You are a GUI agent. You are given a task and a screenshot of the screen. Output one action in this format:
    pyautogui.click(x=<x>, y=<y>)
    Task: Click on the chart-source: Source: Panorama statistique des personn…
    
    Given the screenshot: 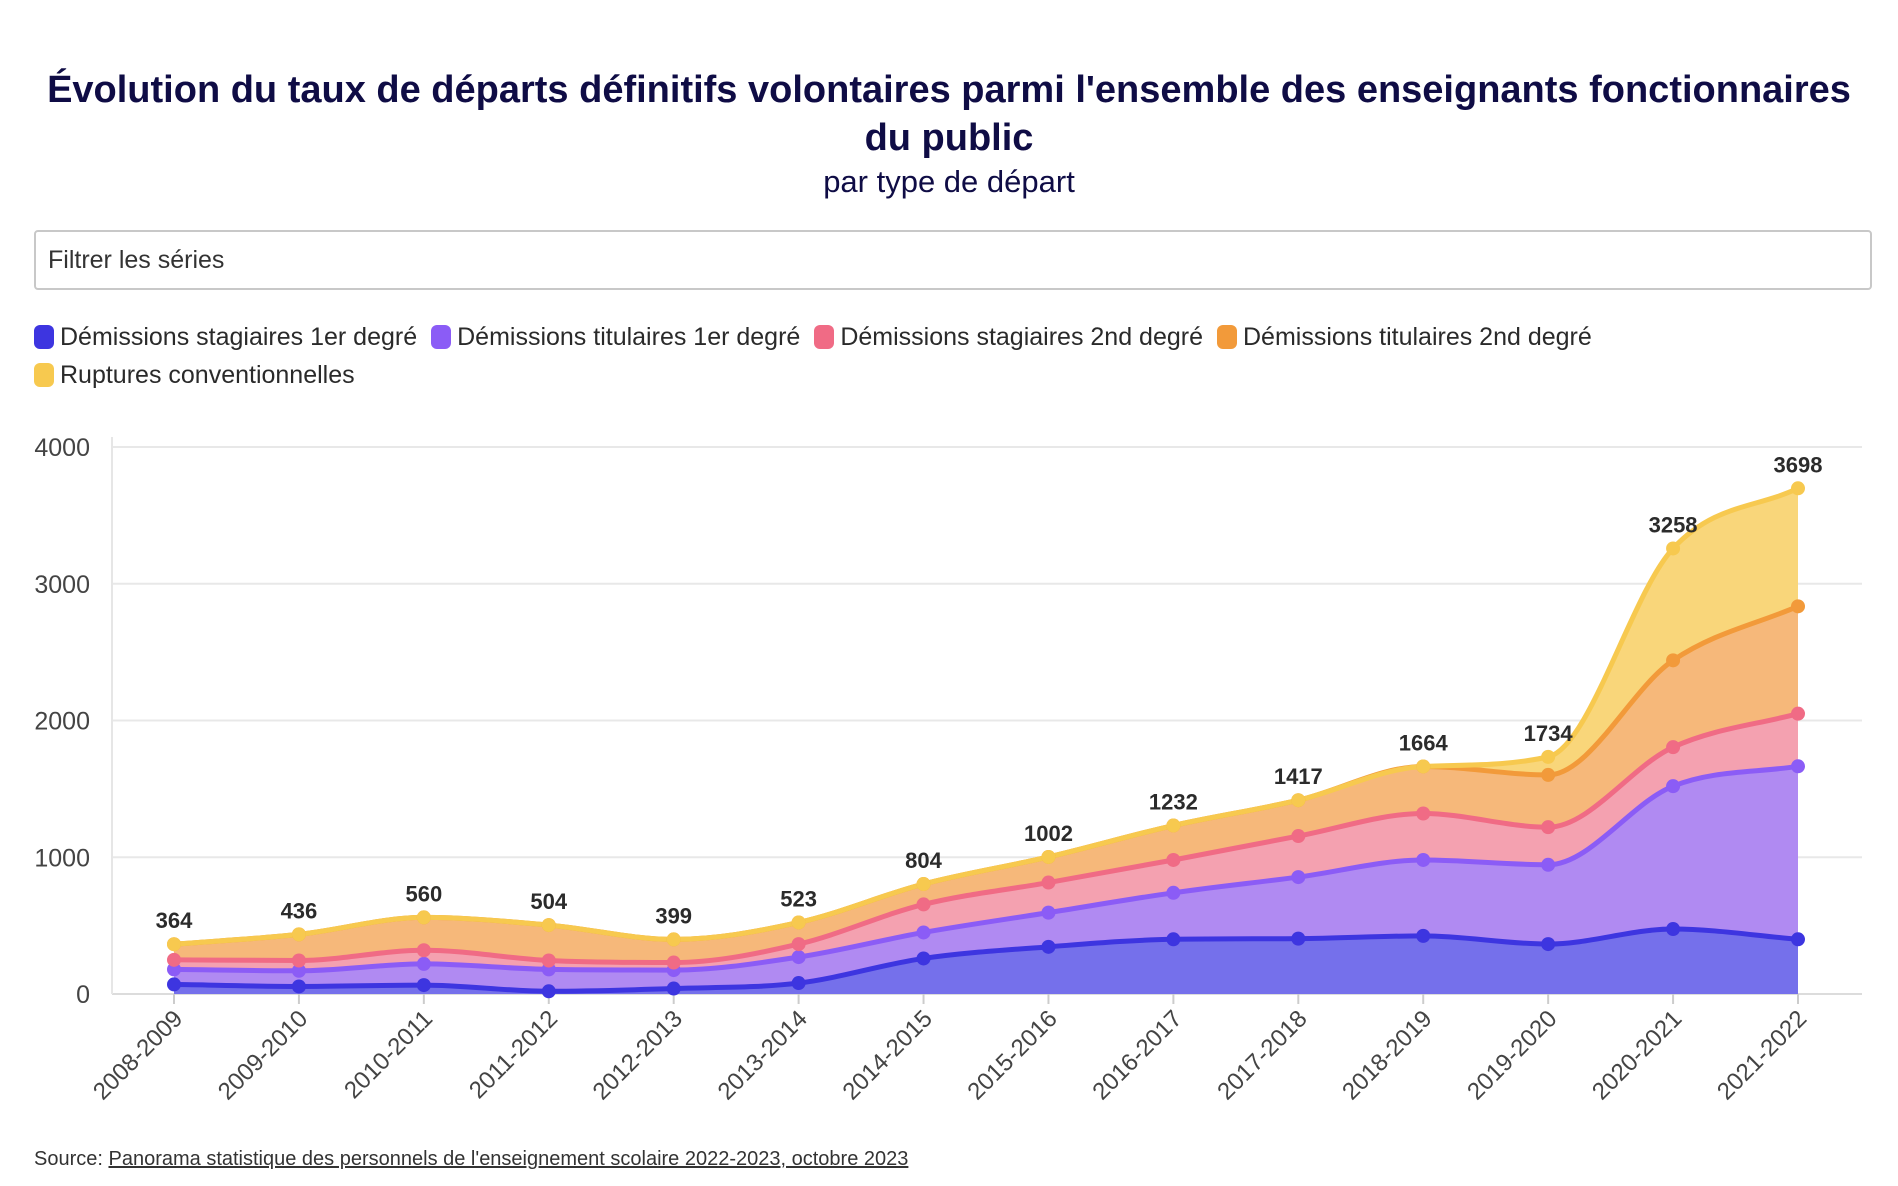 What is the action you would take?
    pyautogui.click(x=471, y=1159)
    